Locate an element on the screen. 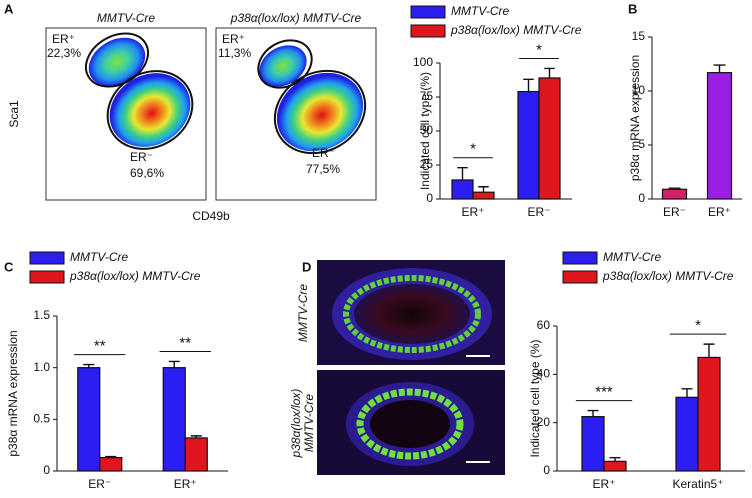  flow-x-label: CD49b is located at coordinates (211, 216).